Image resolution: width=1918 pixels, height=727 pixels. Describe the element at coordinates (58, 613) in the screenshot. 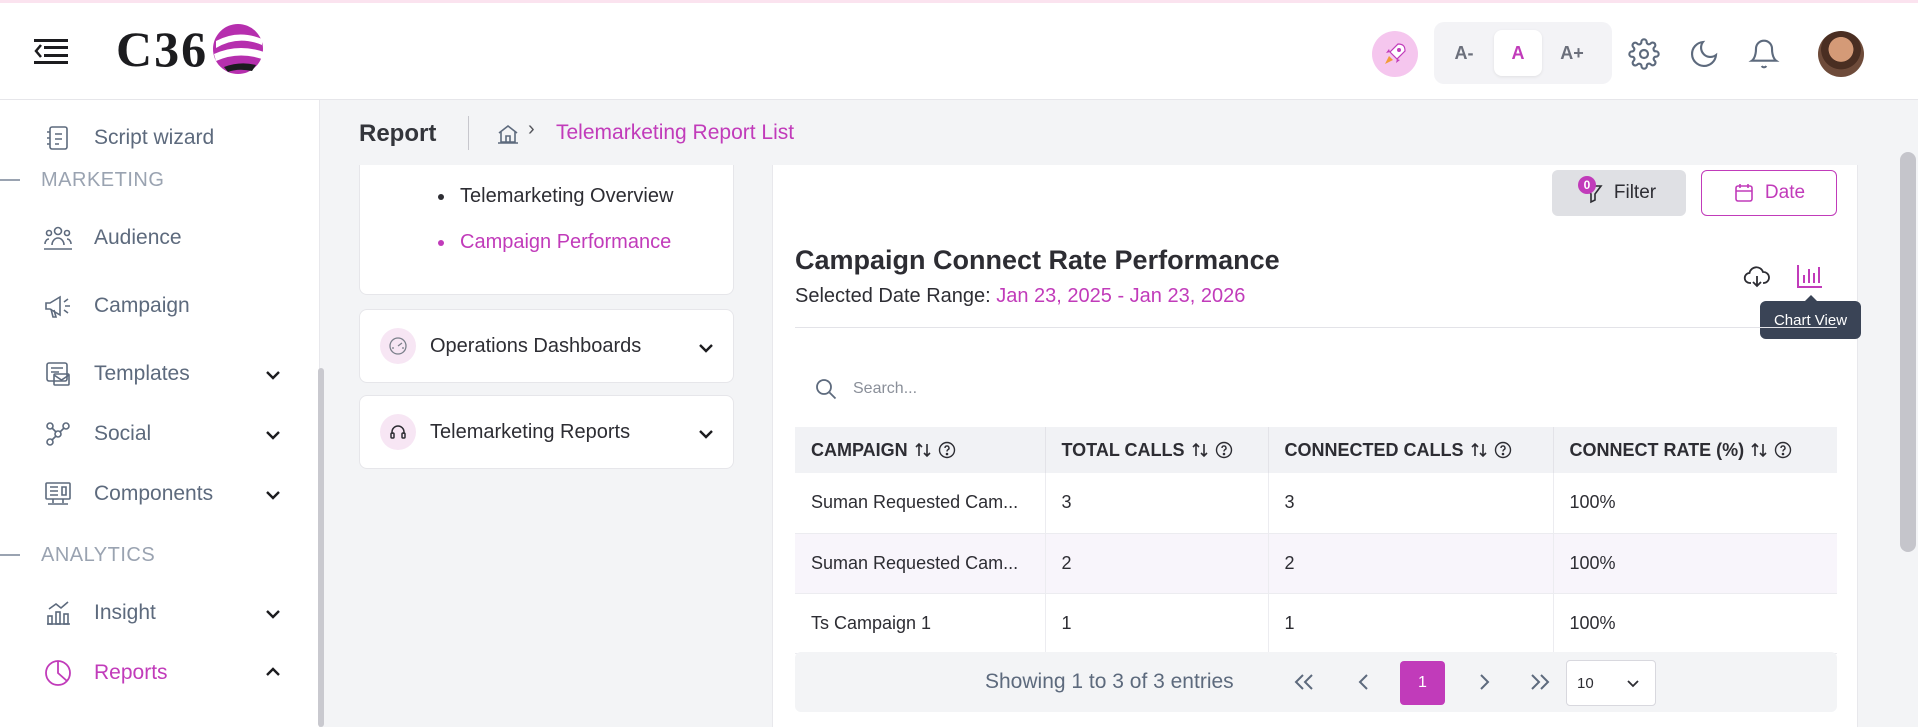

I see `insight-icon` at that location.